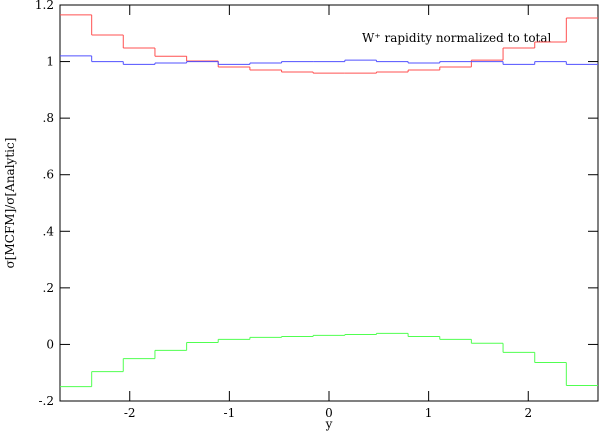  What do you see at coordinates (48, 175) in the screenshot?
I see `y-tick-label: .6` at bounding box center [48, 175].